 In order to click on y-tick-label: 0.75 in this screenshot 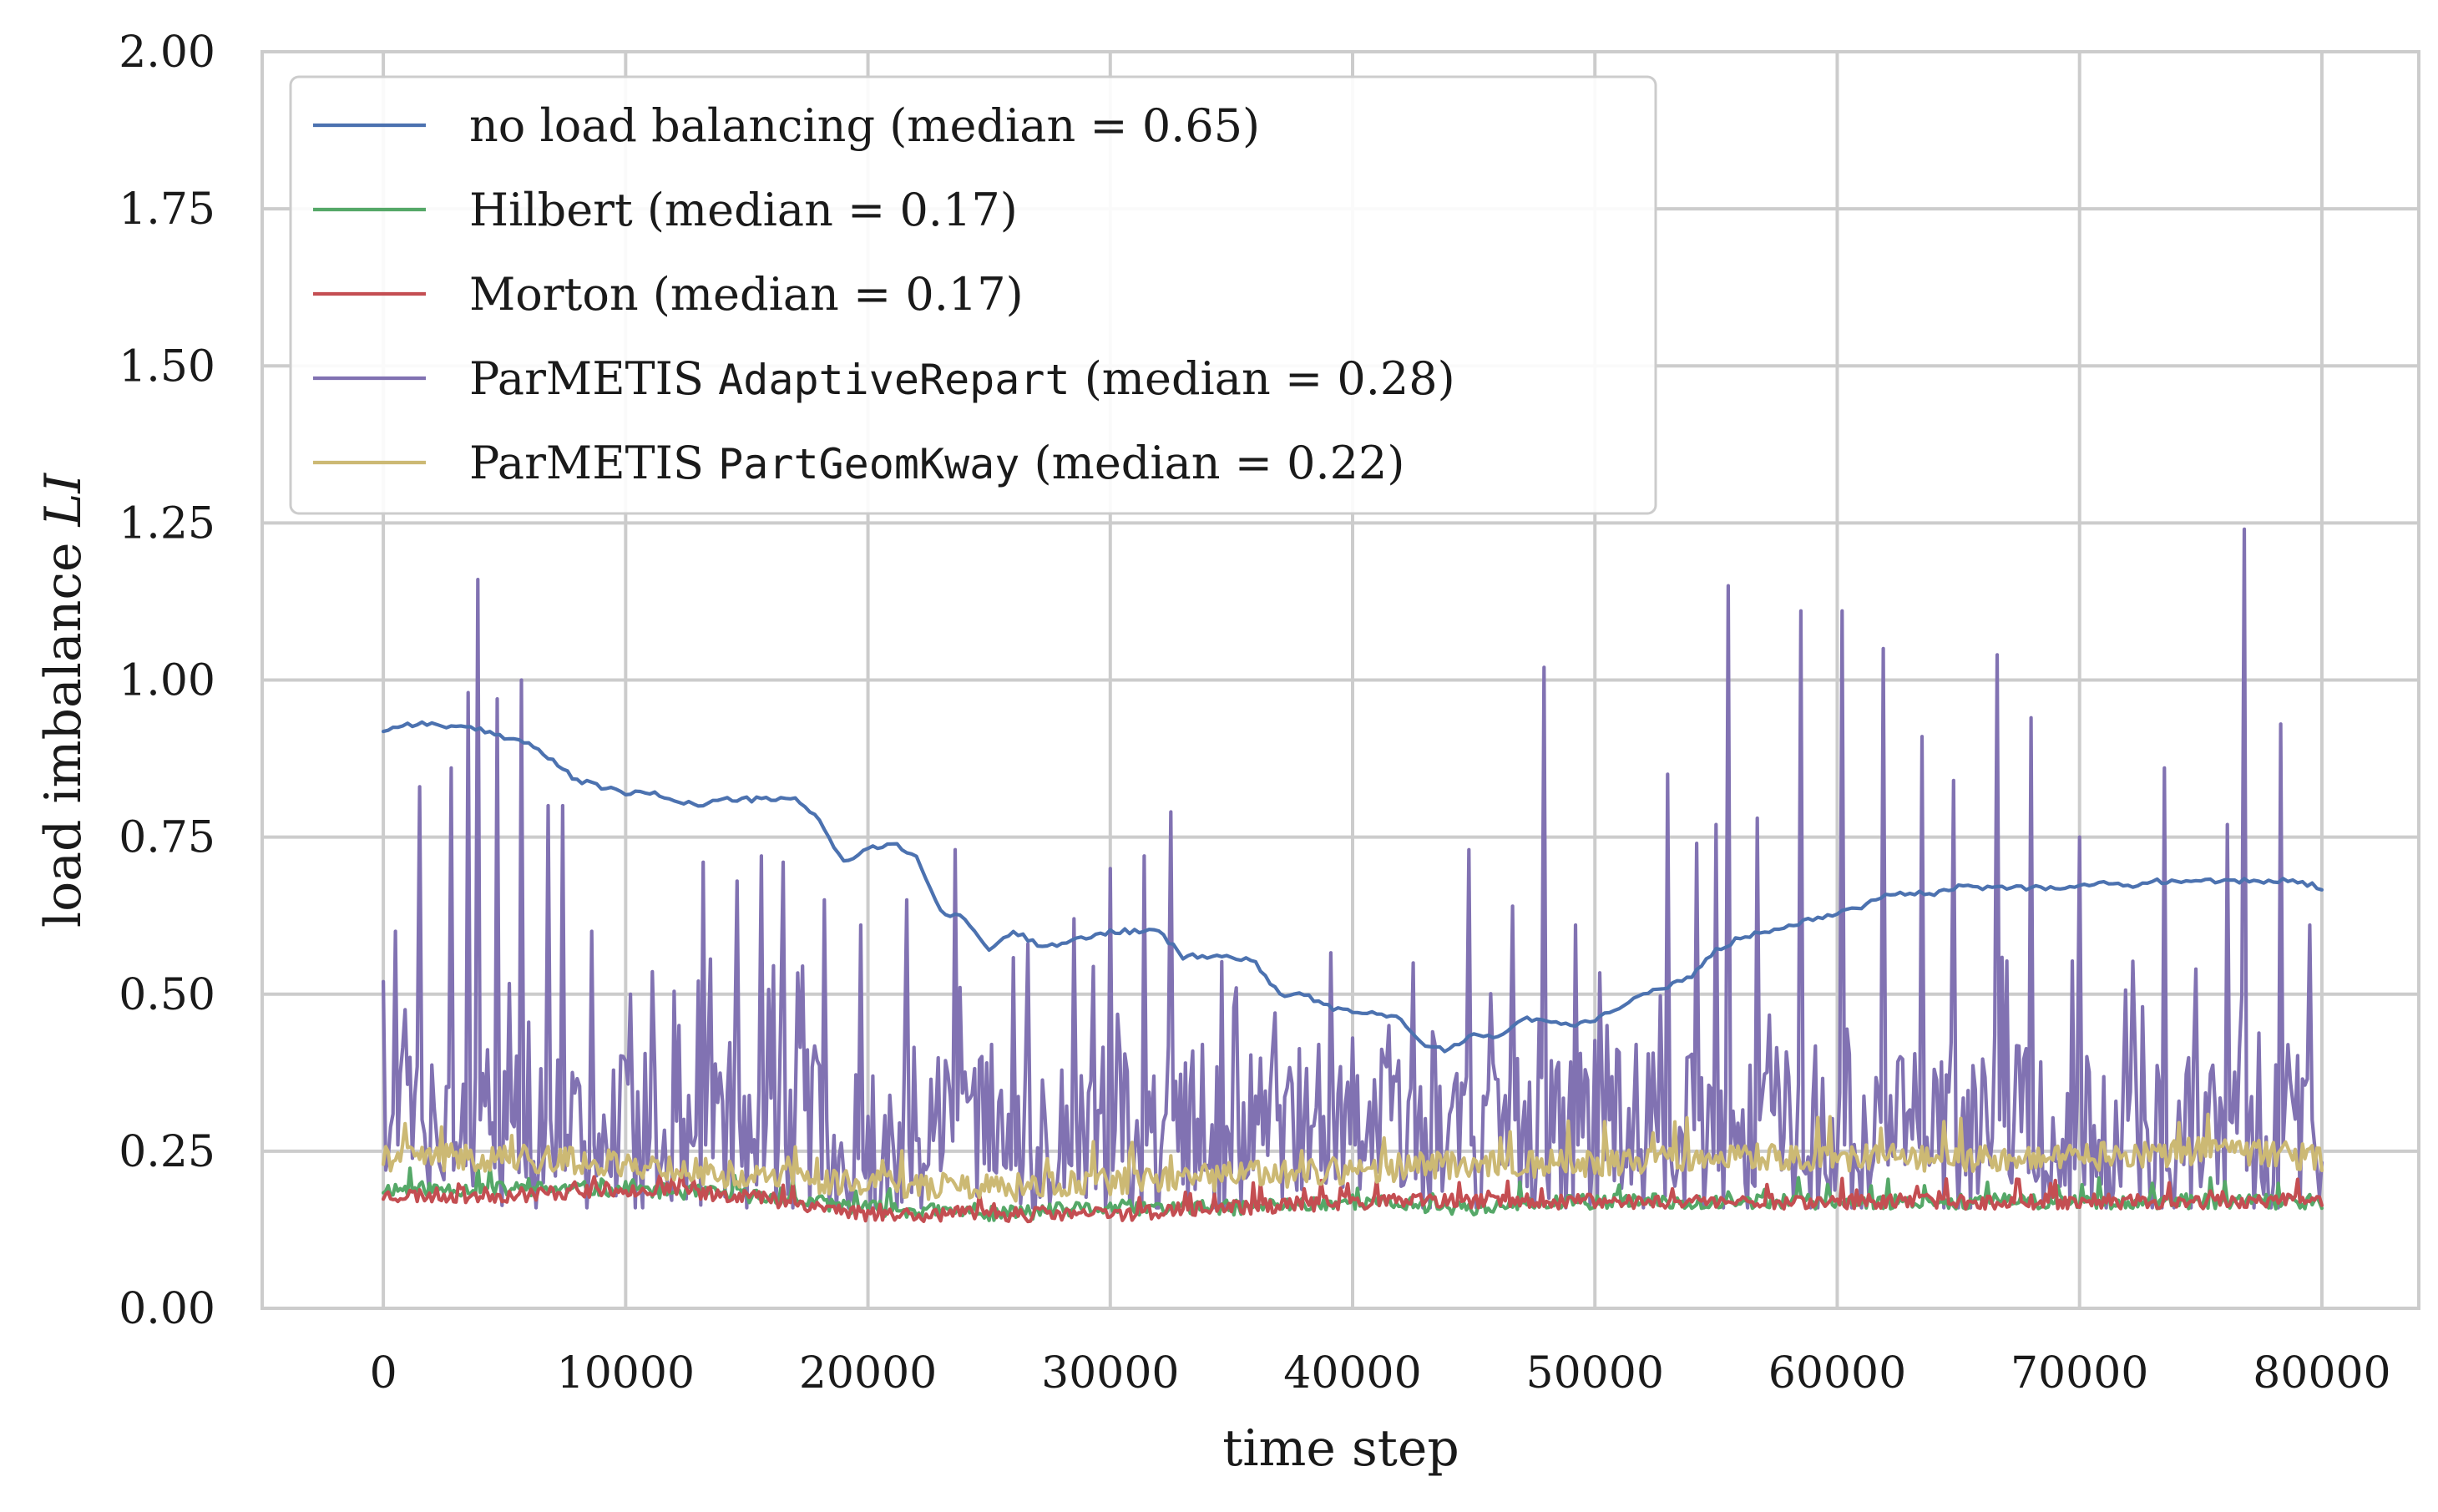, I will do `click(167, 838)`.